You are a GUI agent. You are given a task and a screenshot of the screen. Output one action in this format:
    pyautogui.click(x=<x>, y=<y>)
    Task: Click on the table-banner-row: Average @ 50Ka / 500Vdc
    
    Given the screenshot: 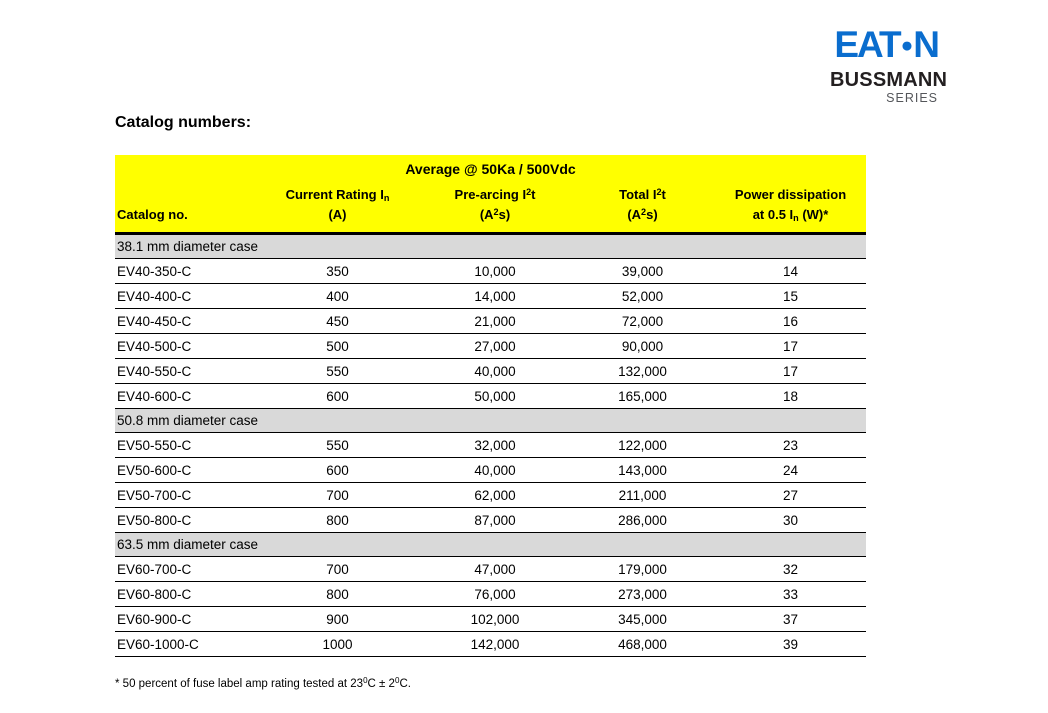 What is the action you would take?
    pyautogui.click(x=491, y=169)
    